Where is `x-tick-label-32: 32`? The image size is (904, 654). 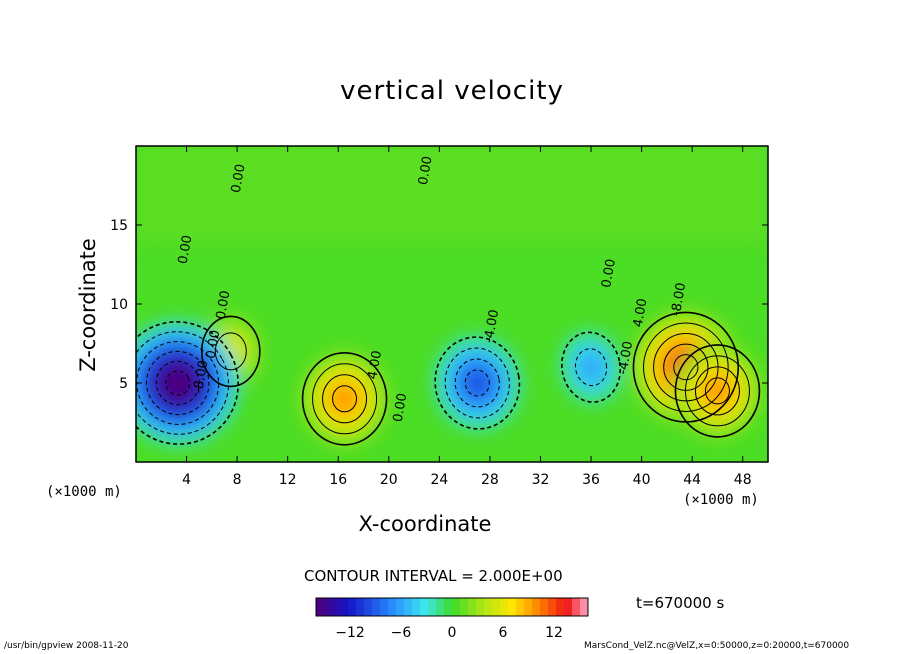 x-tick-label-32: 32 is located at coordinates (541, 480).